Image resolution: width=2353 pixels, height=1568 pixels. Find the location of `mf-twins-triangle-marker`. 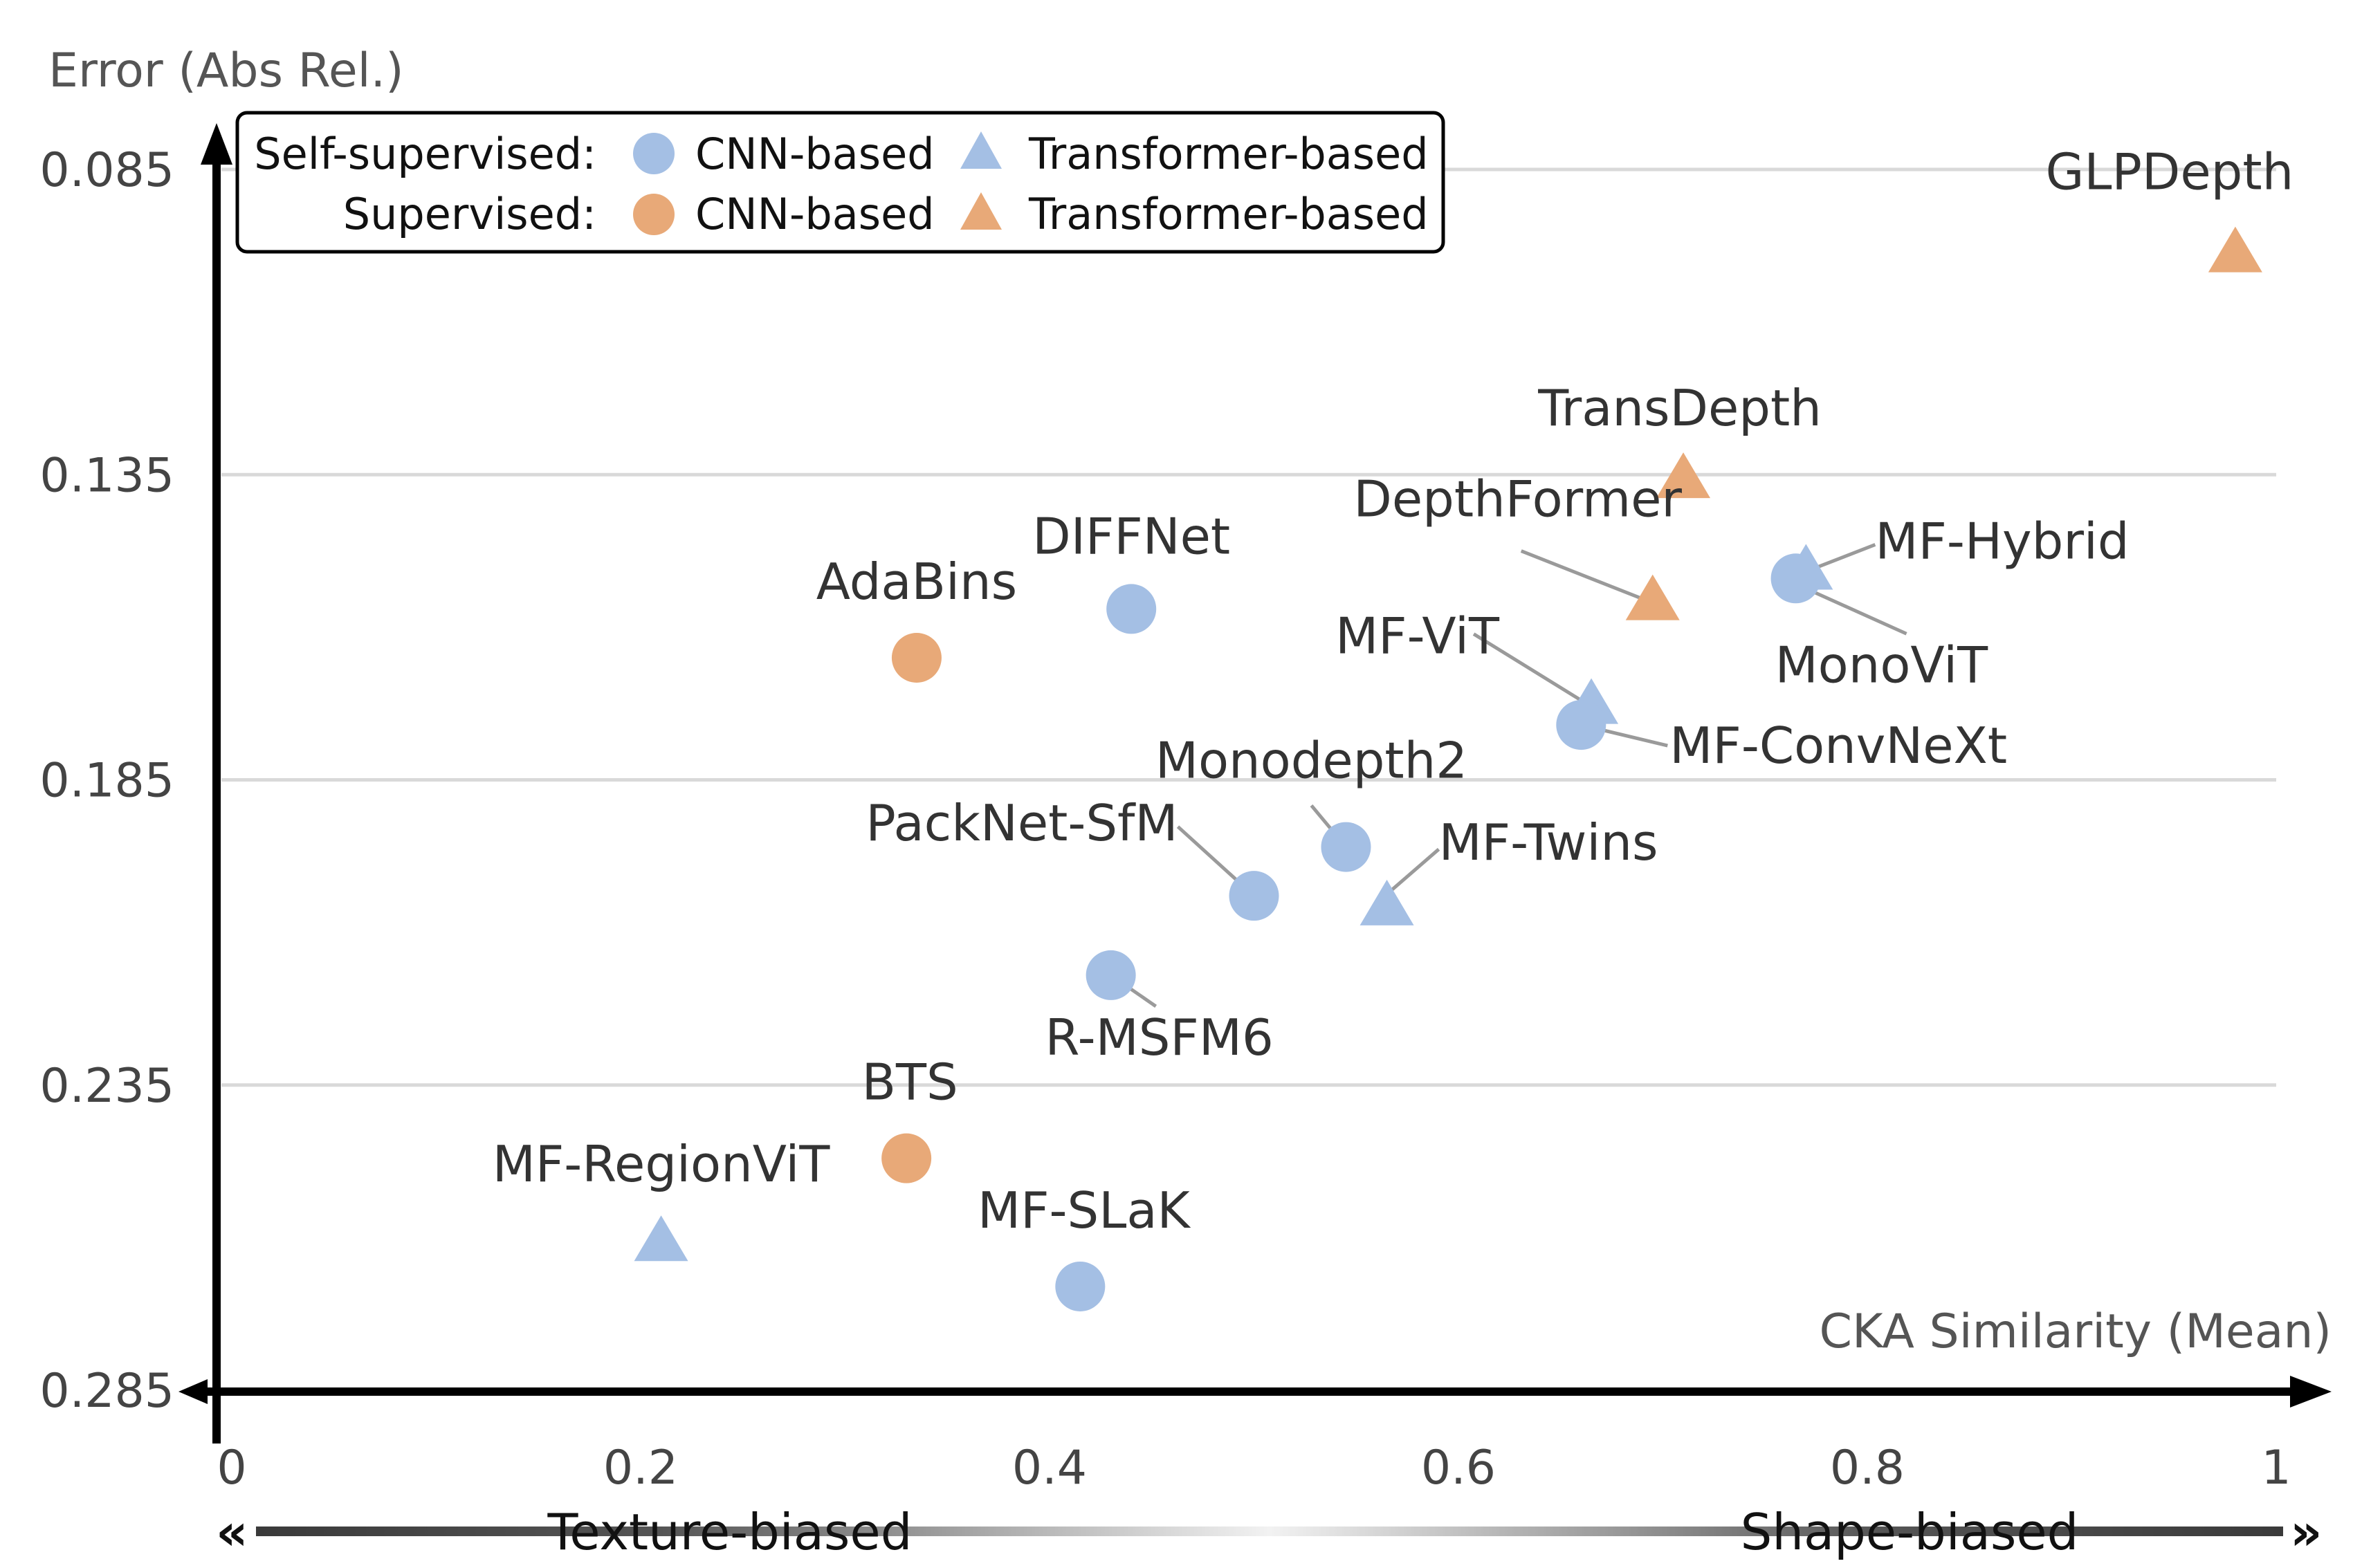

mf-twins-triangle-marker is located at coordinates (1386, 902).